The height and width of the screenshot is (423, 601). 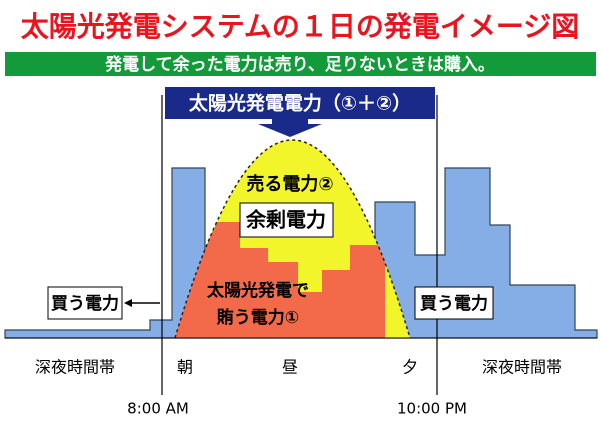 I want to click on period: 昼, so click(x=290, y=367).